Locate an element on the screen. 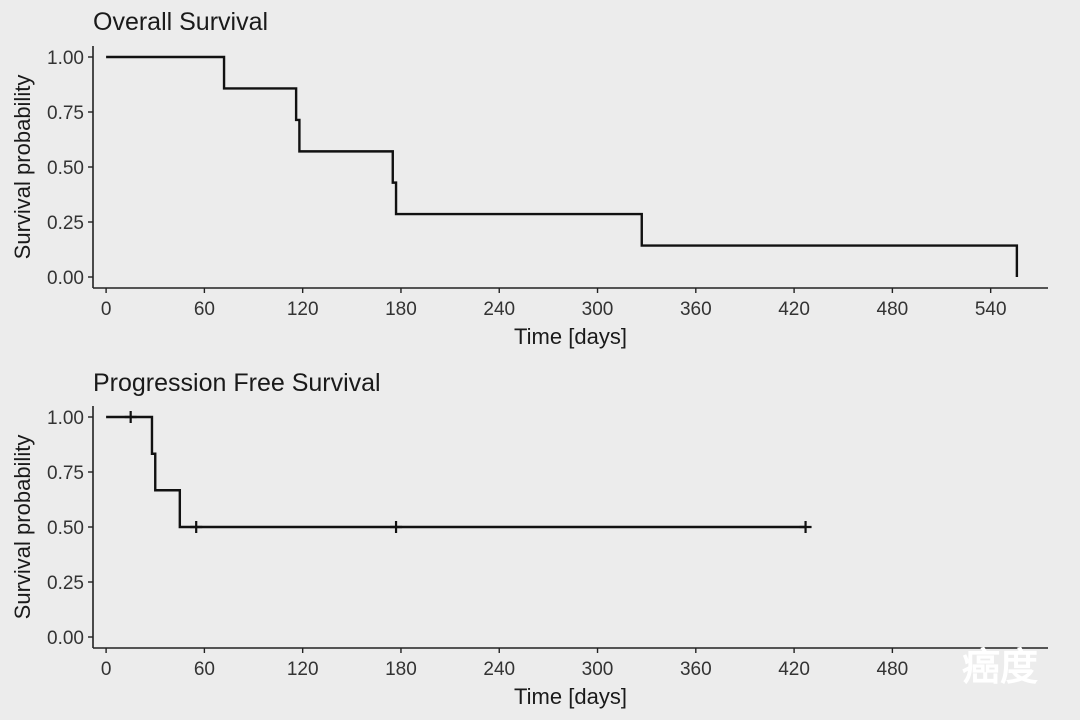 The width and height of the screenshot is (1080, 720). watermark-logo: 癌度 is located at coordinates (1000, 667).